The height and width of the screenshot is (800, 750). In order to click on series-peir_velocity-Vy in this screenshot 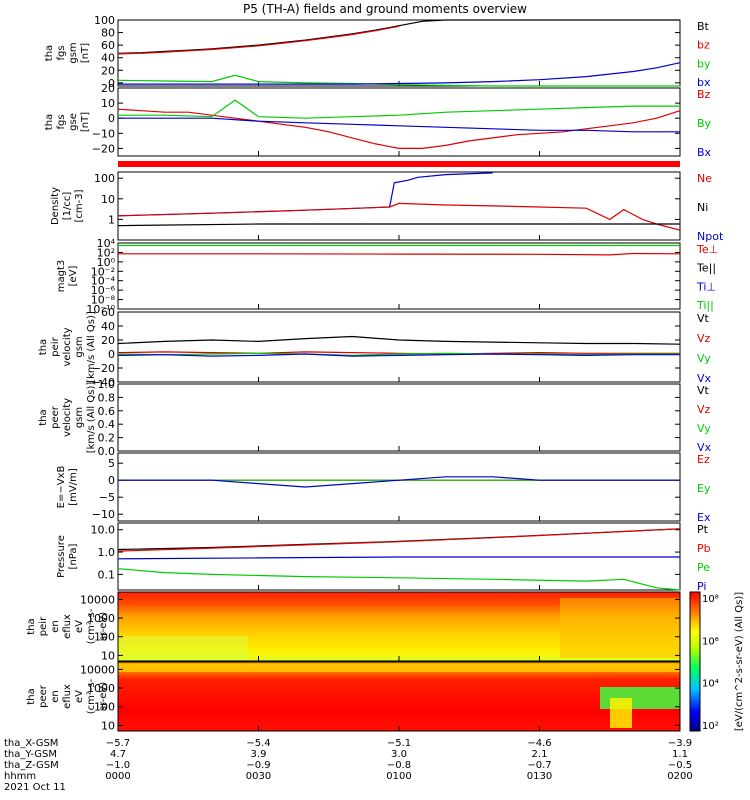, I will do `click(398, 354)`.